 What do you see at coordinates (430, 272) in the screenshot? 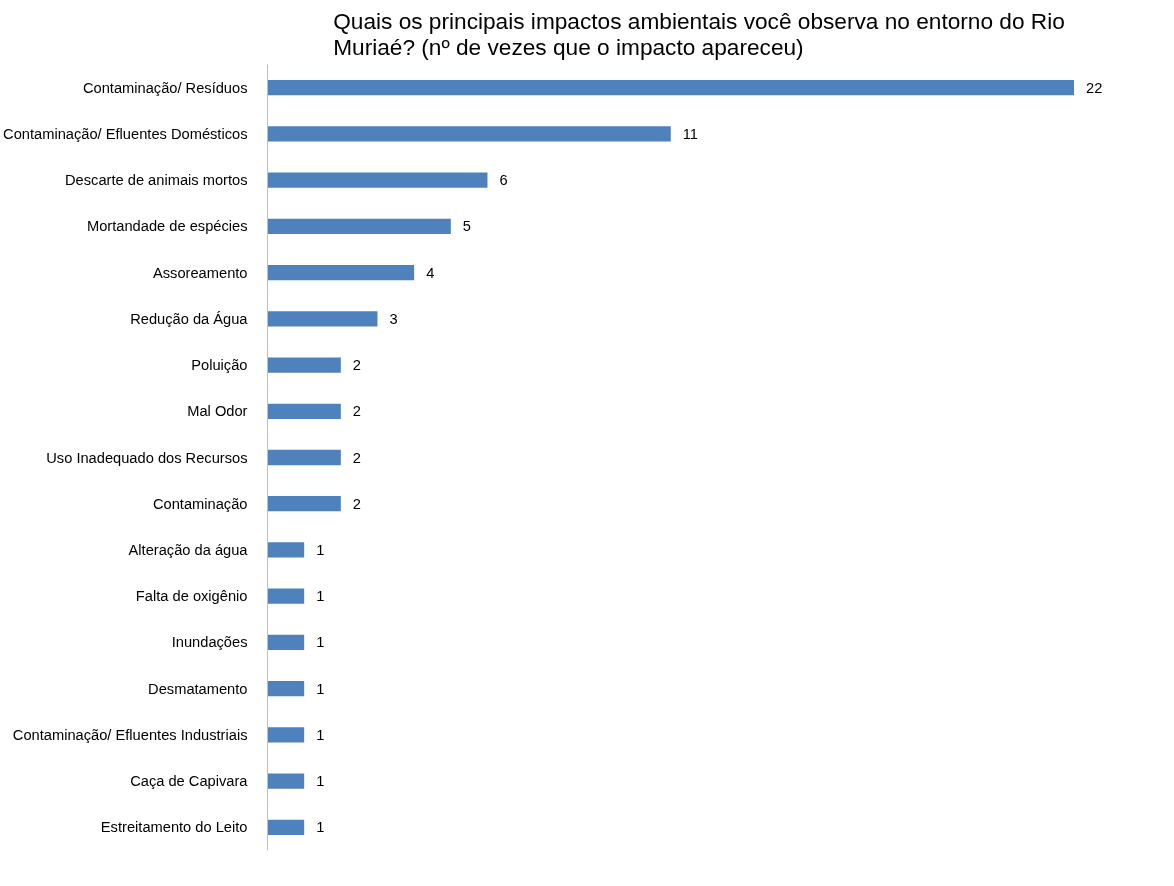
I see `data-label: 4` at bounding box center [430, 272].